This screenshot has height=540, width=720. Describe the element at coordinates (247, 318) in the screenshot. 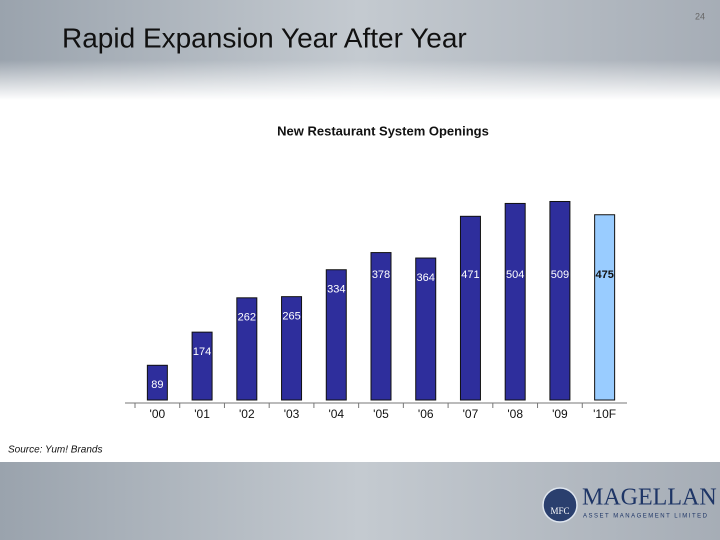

I see `value-label: 262` at that location.